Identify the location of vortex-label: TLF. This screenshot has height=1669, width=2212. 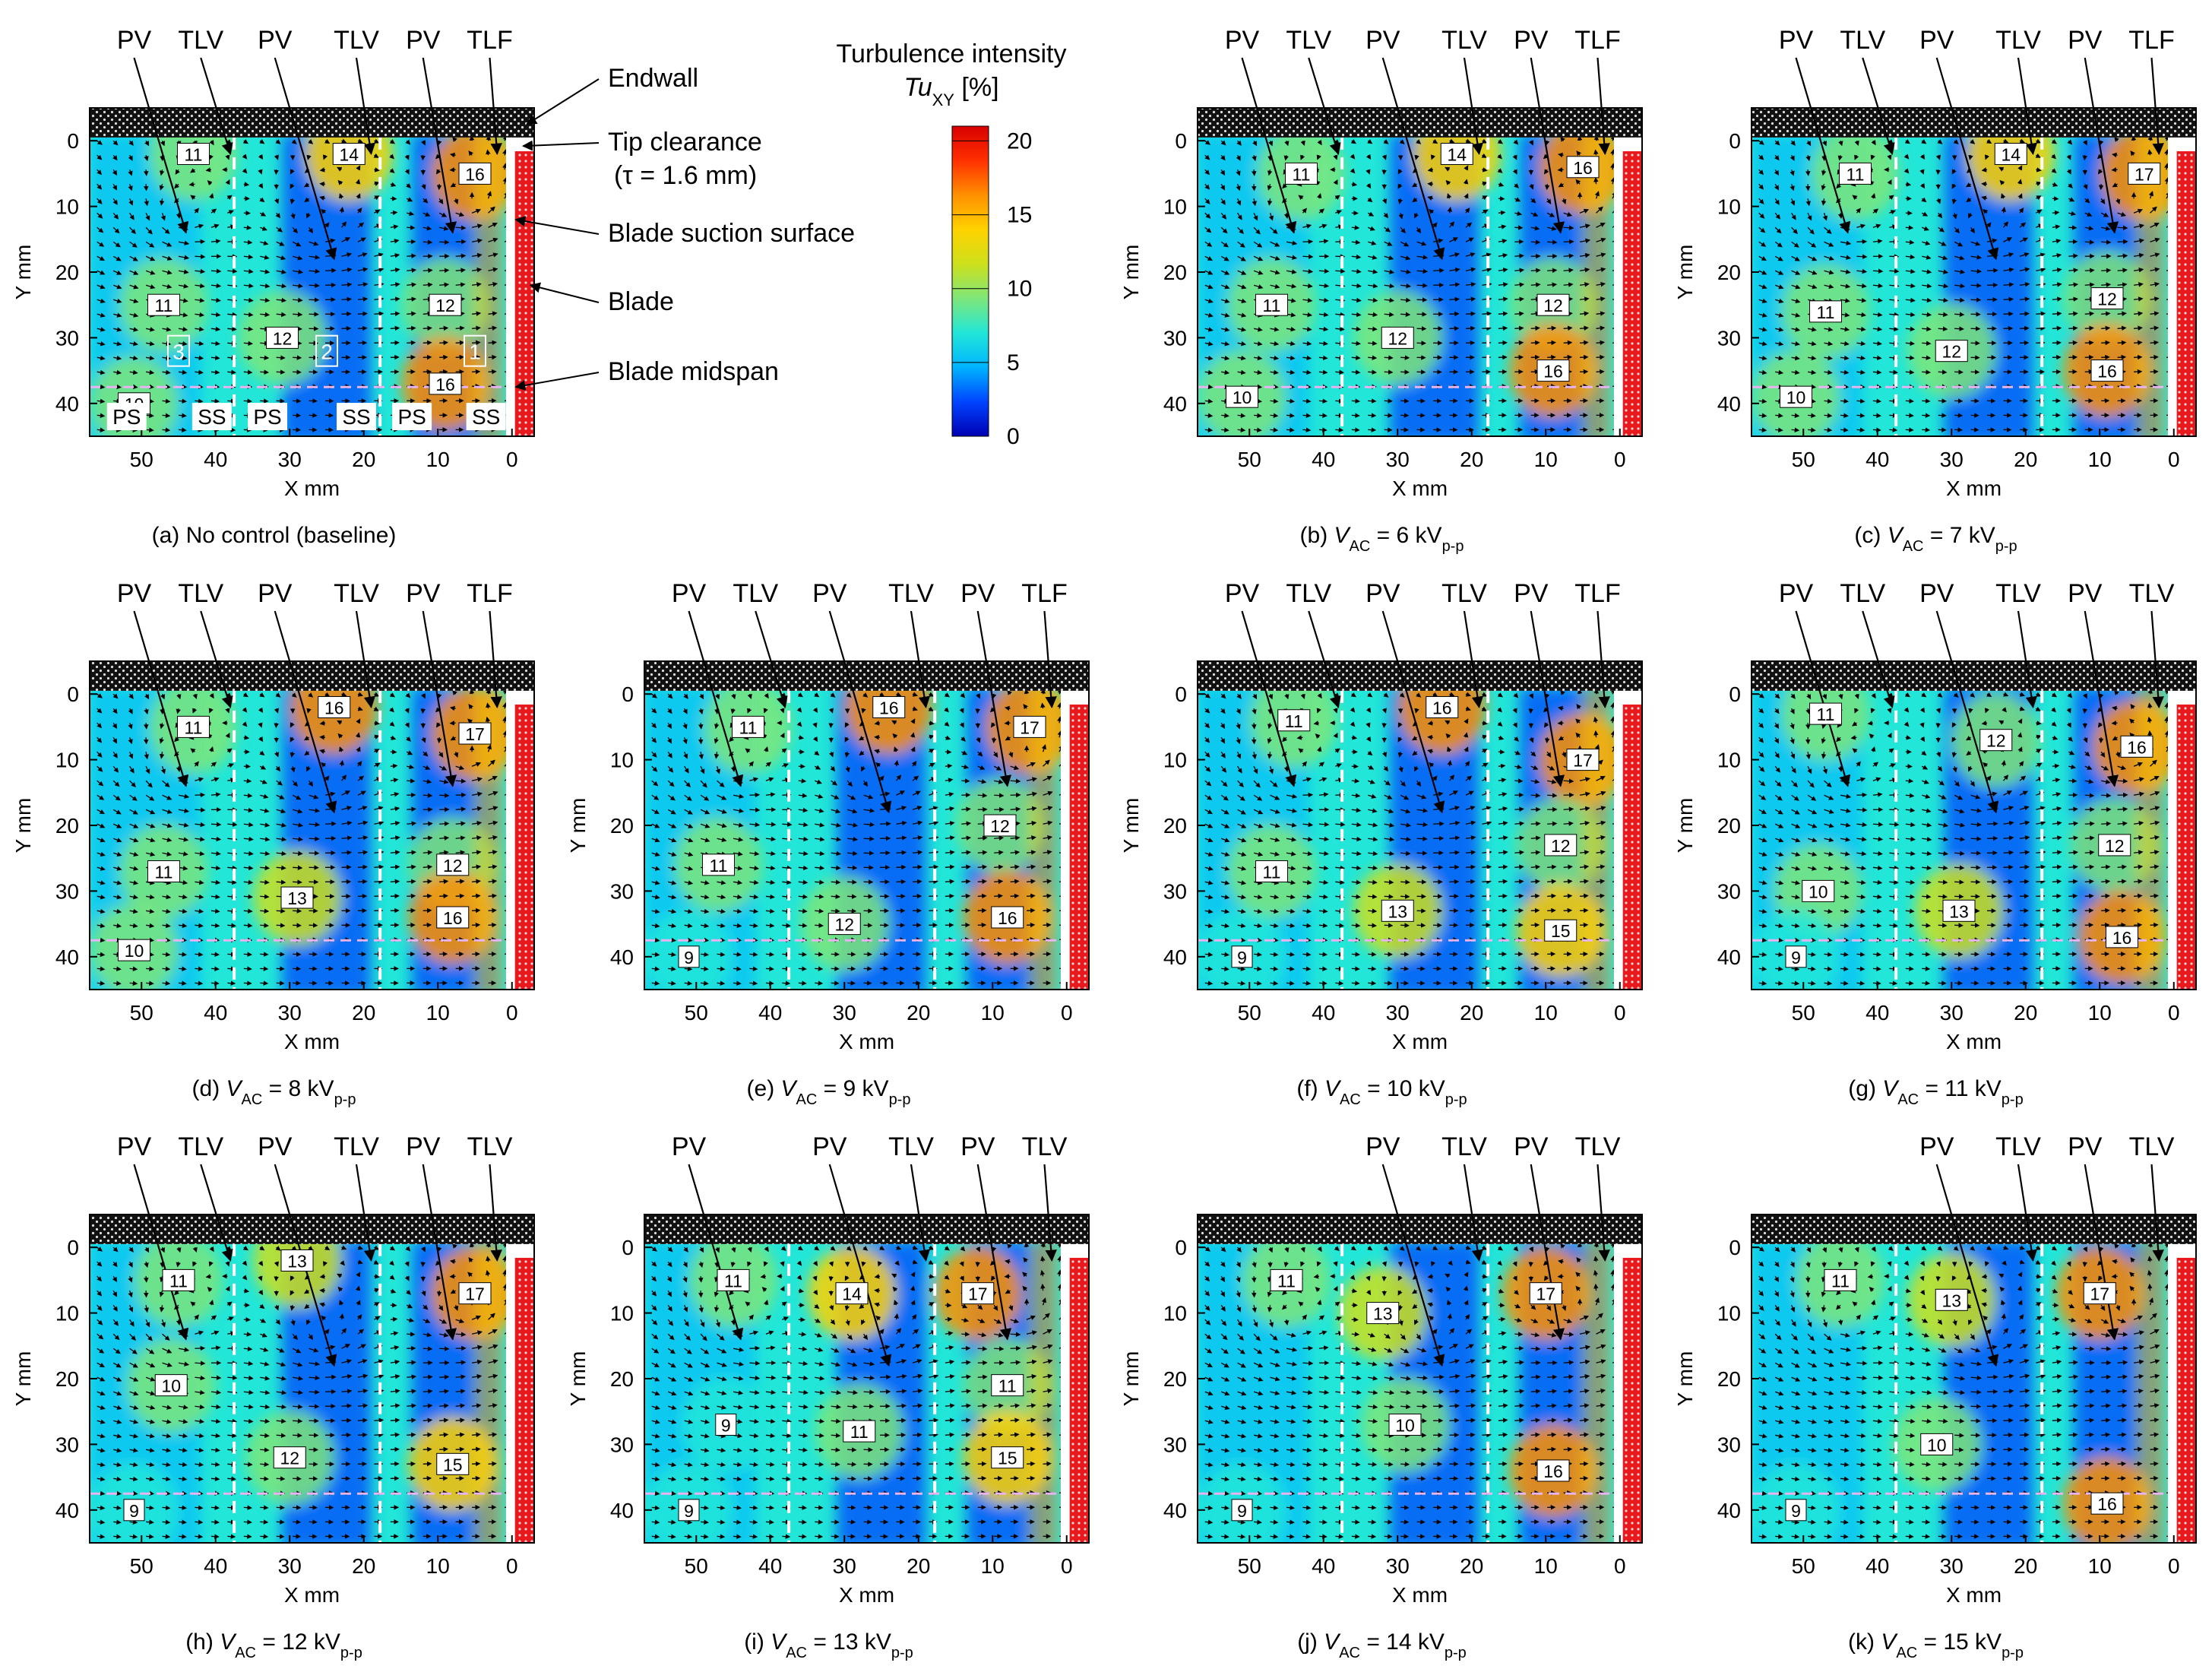
(2151, 41).